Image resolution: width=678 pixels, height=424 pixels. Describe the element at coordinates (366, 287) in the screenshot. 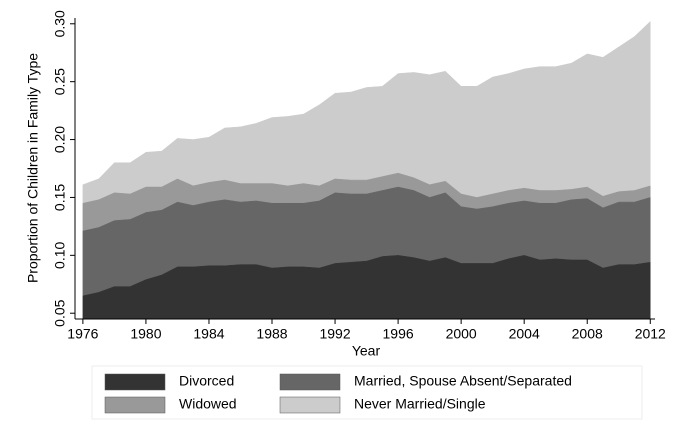

I see `area` at that location.